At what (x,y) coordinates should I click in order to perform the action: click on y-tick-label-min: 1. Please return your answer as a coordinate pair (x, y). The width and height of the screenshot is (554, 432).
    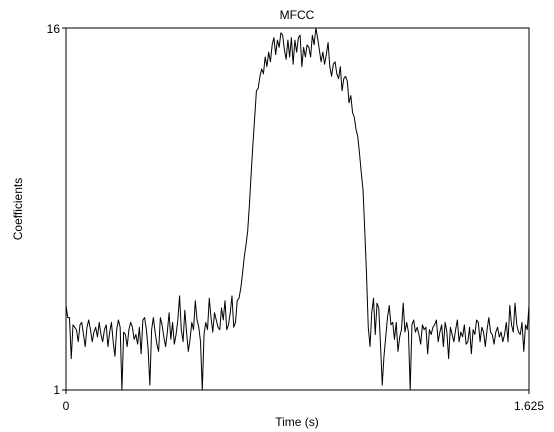
    Looking at the image, I should click on (56, 390).